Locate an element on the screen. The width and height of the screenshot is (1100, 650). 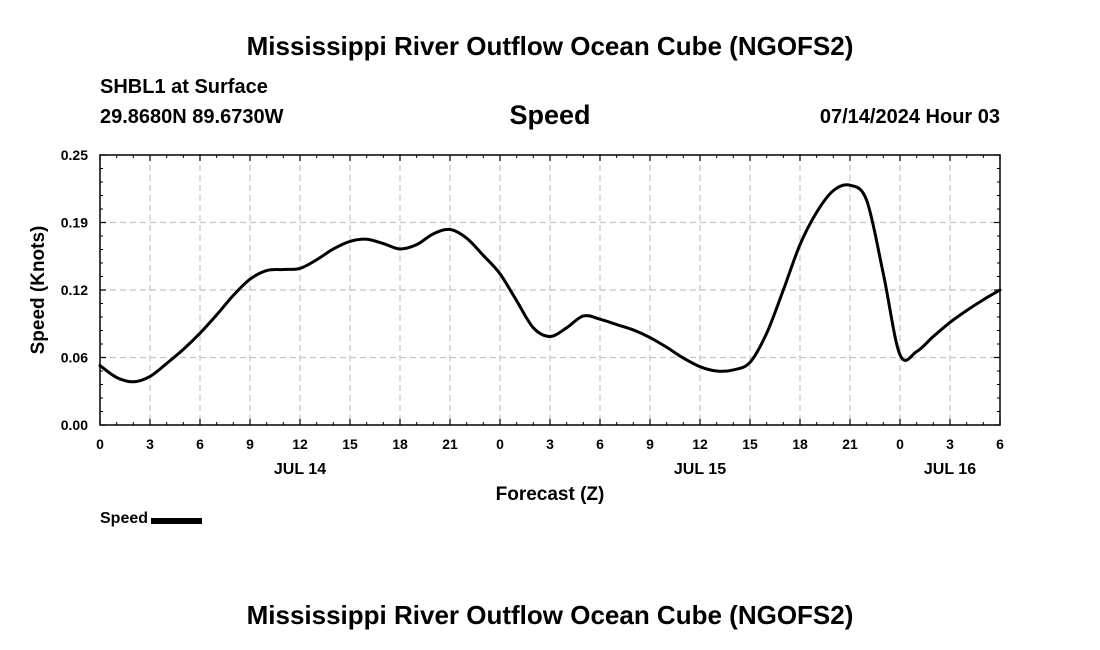
chart-title: Speed is located at coordinates (550, 115).